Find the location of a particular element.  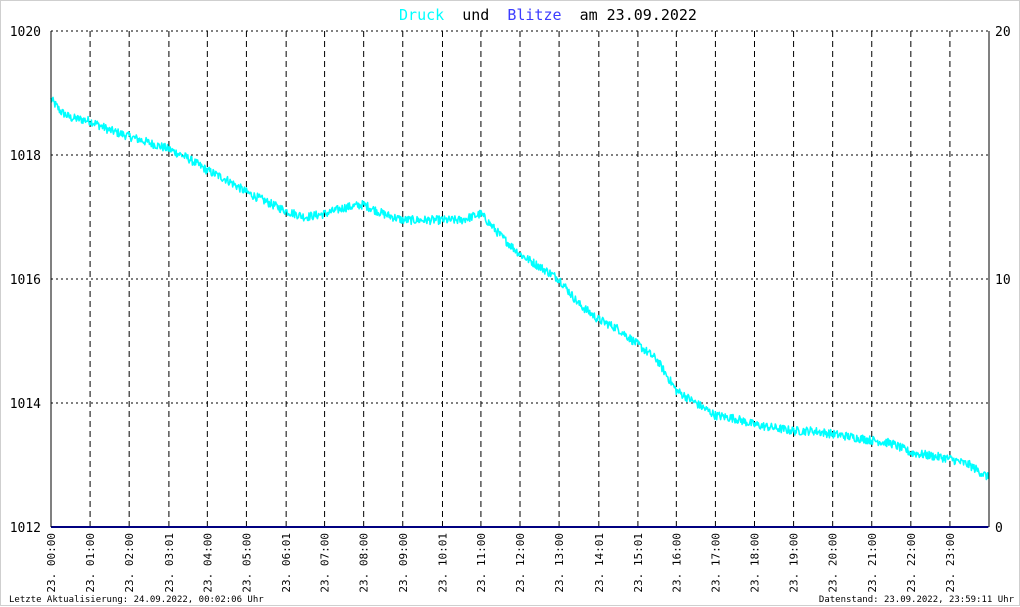

x-tick-label: 23. 18:00 is located at coordinates (755, 563).